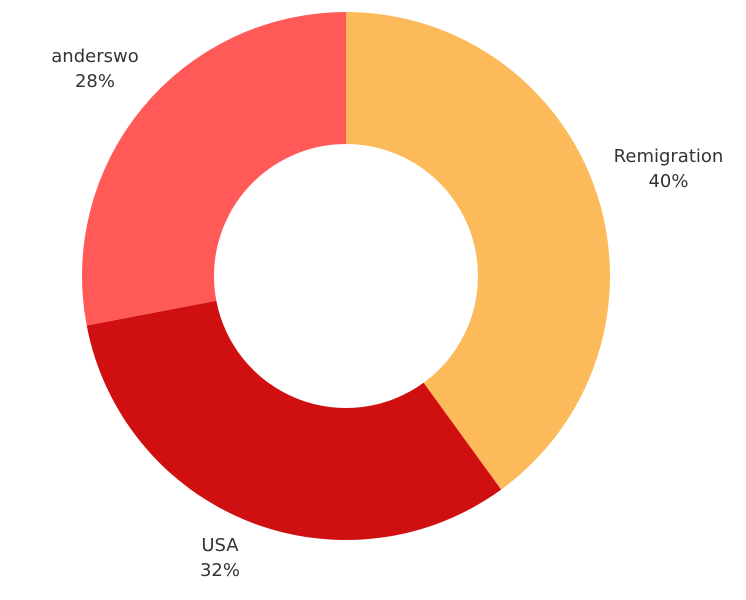 The width and height of the screenshot is (746, 600). What do you see at coordinates (668, 181) in the screenshot?
I see `slice-value: 40%` at bounding box center [668, 181].